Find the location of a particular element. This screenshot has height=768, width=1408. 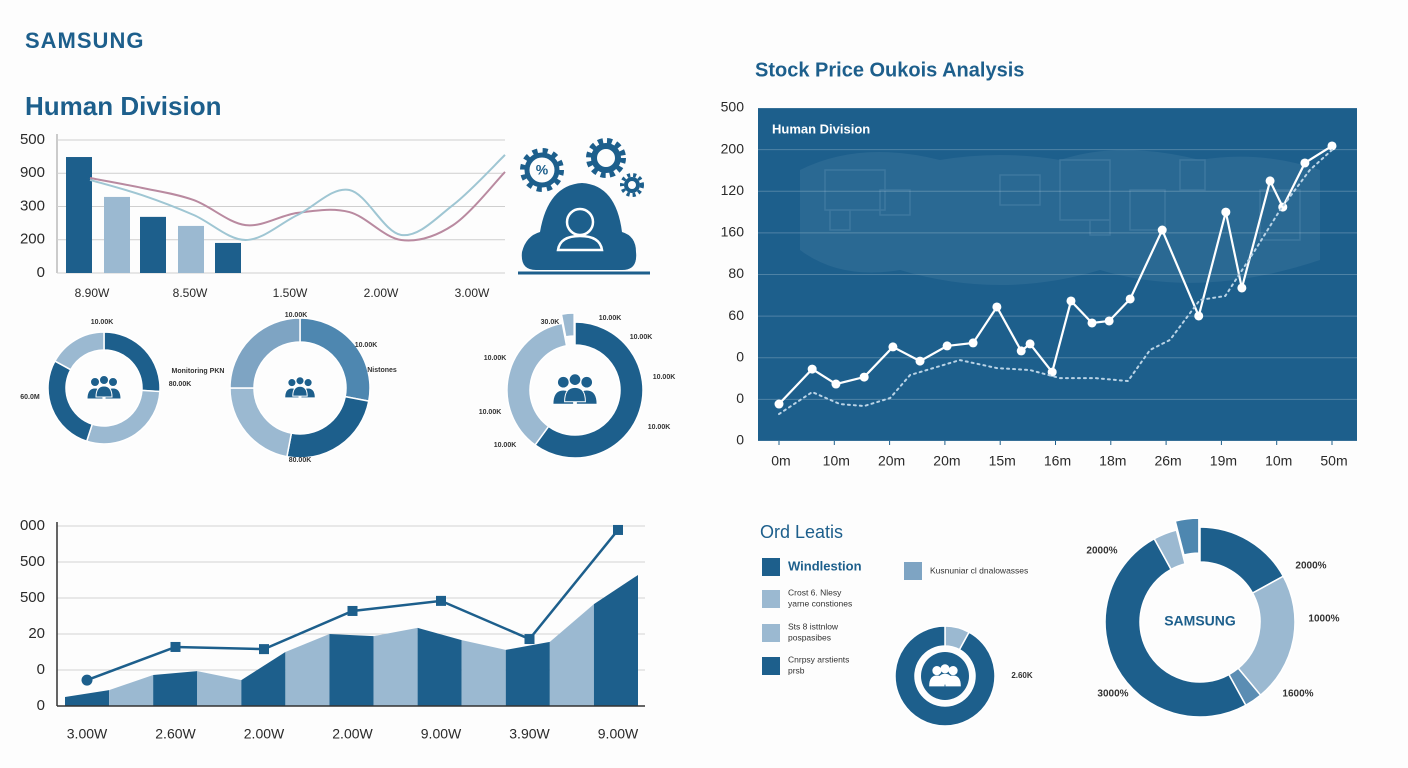

annotation: 3000% is located at coordinates (1112, 694).